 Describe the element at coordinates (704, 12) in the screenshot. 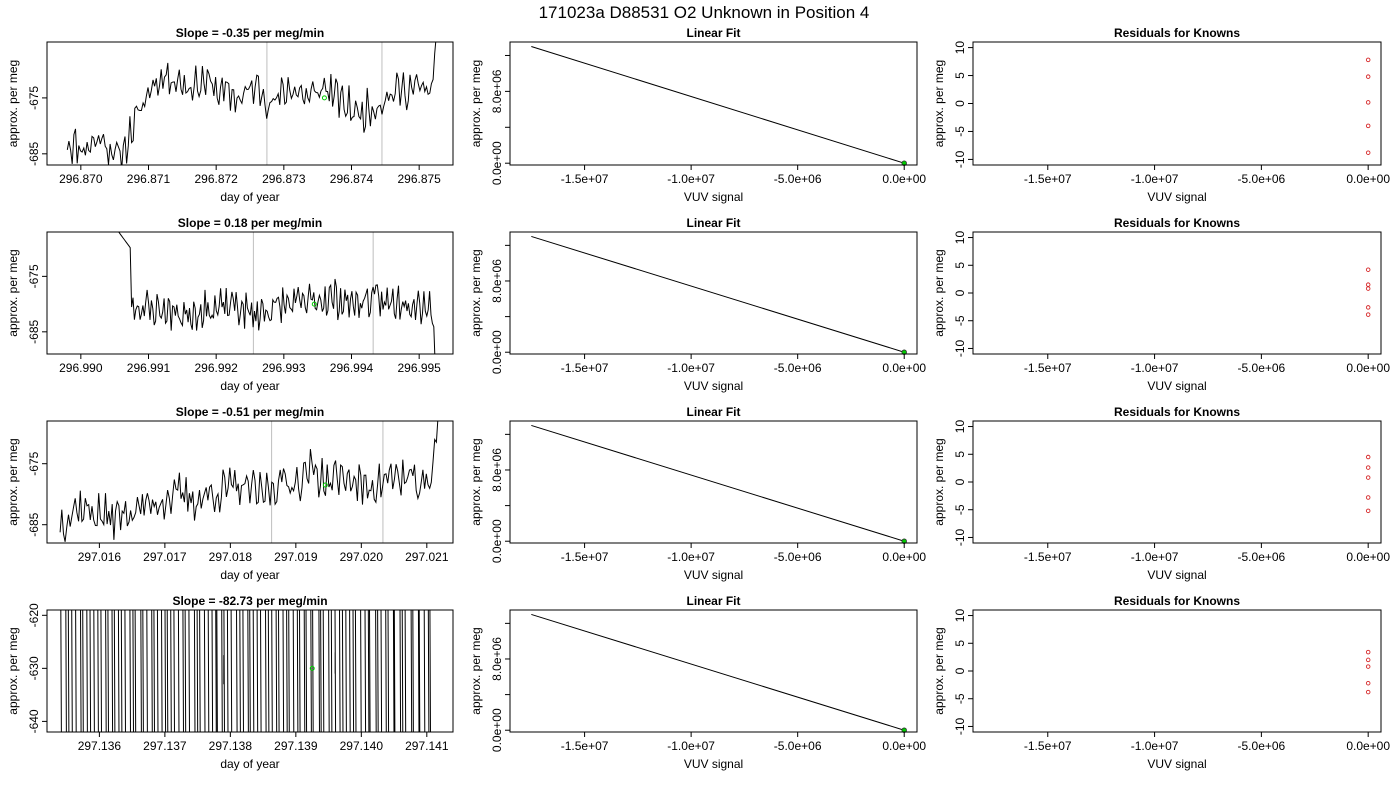

I see `figure-title: 171023a D88531 O2 Unknown in Position 4` at that location.